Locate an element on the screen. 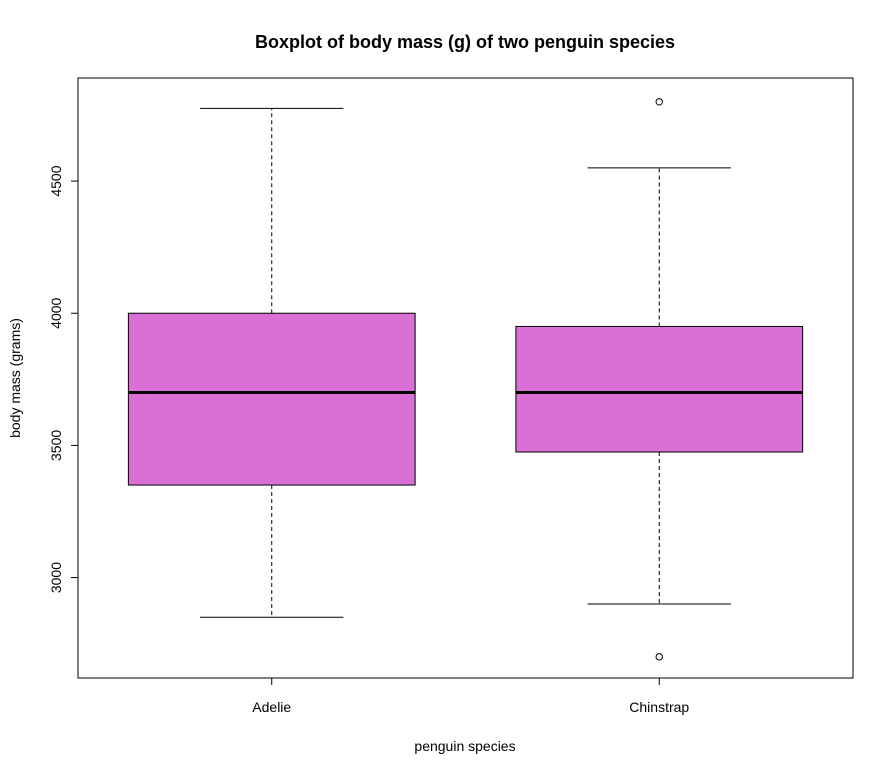 This screenshot has width=893, height=775. y-tick-label: 3000 is located at coordinates (56, 577).